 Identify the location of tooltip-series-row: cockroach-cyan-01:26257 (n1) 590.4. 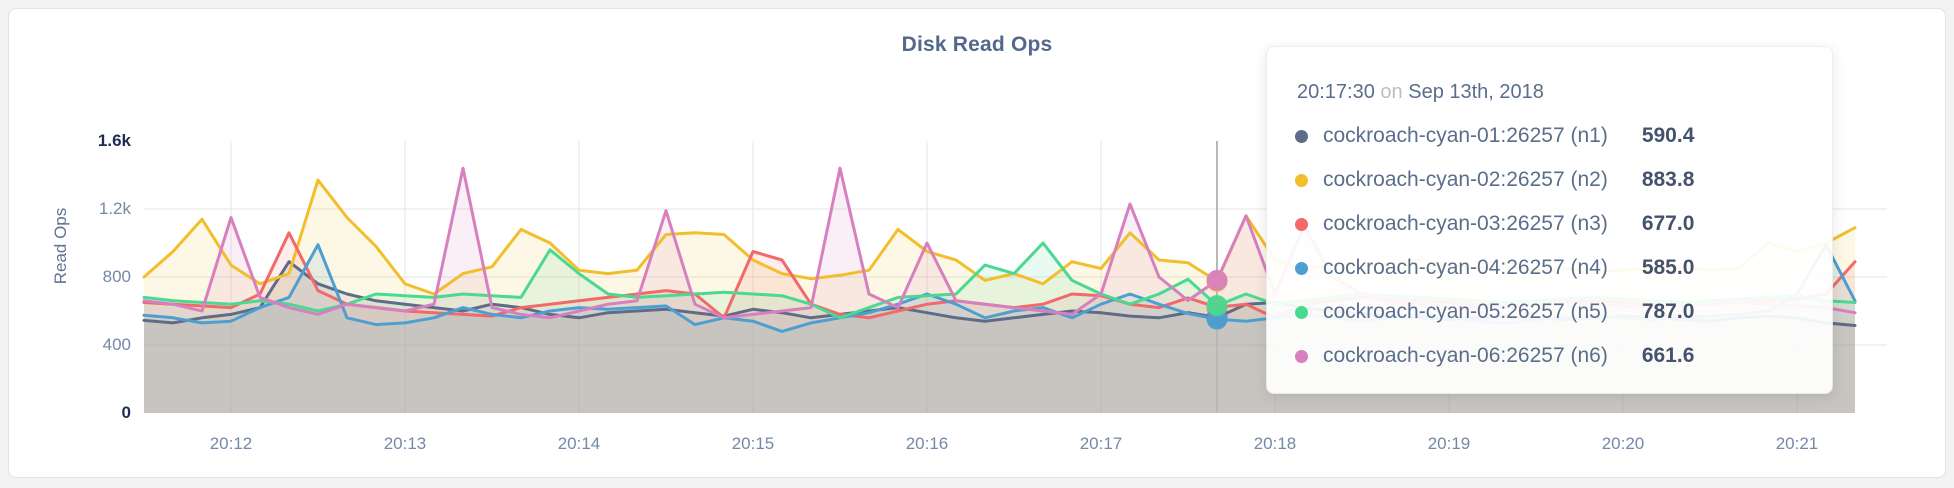
(1549, 136).